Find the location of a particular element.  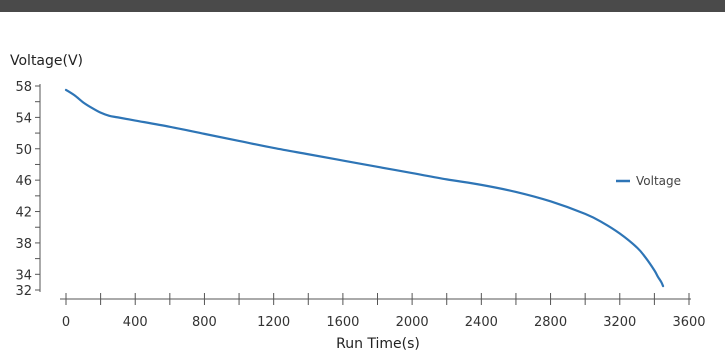

x-tick-label: 1200 is located at coordinates (273, 322).